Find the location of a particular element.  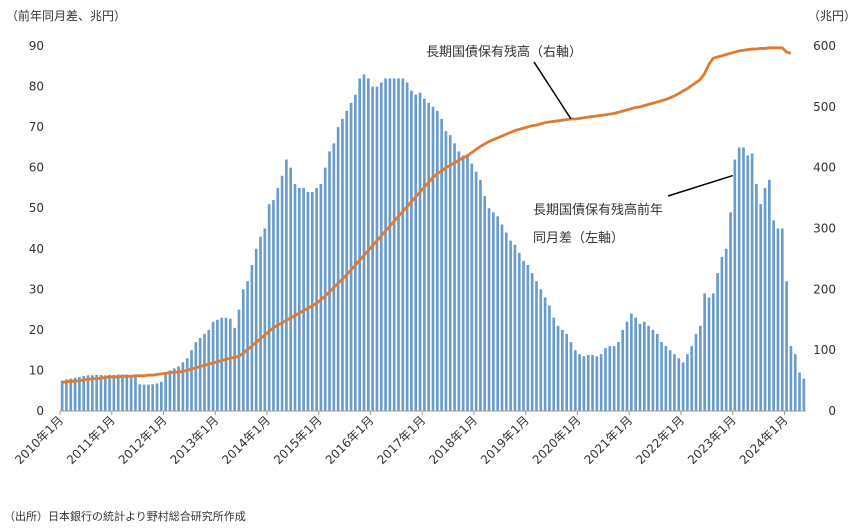

left-tick-label: 10 is located at coordinates (36, 370).